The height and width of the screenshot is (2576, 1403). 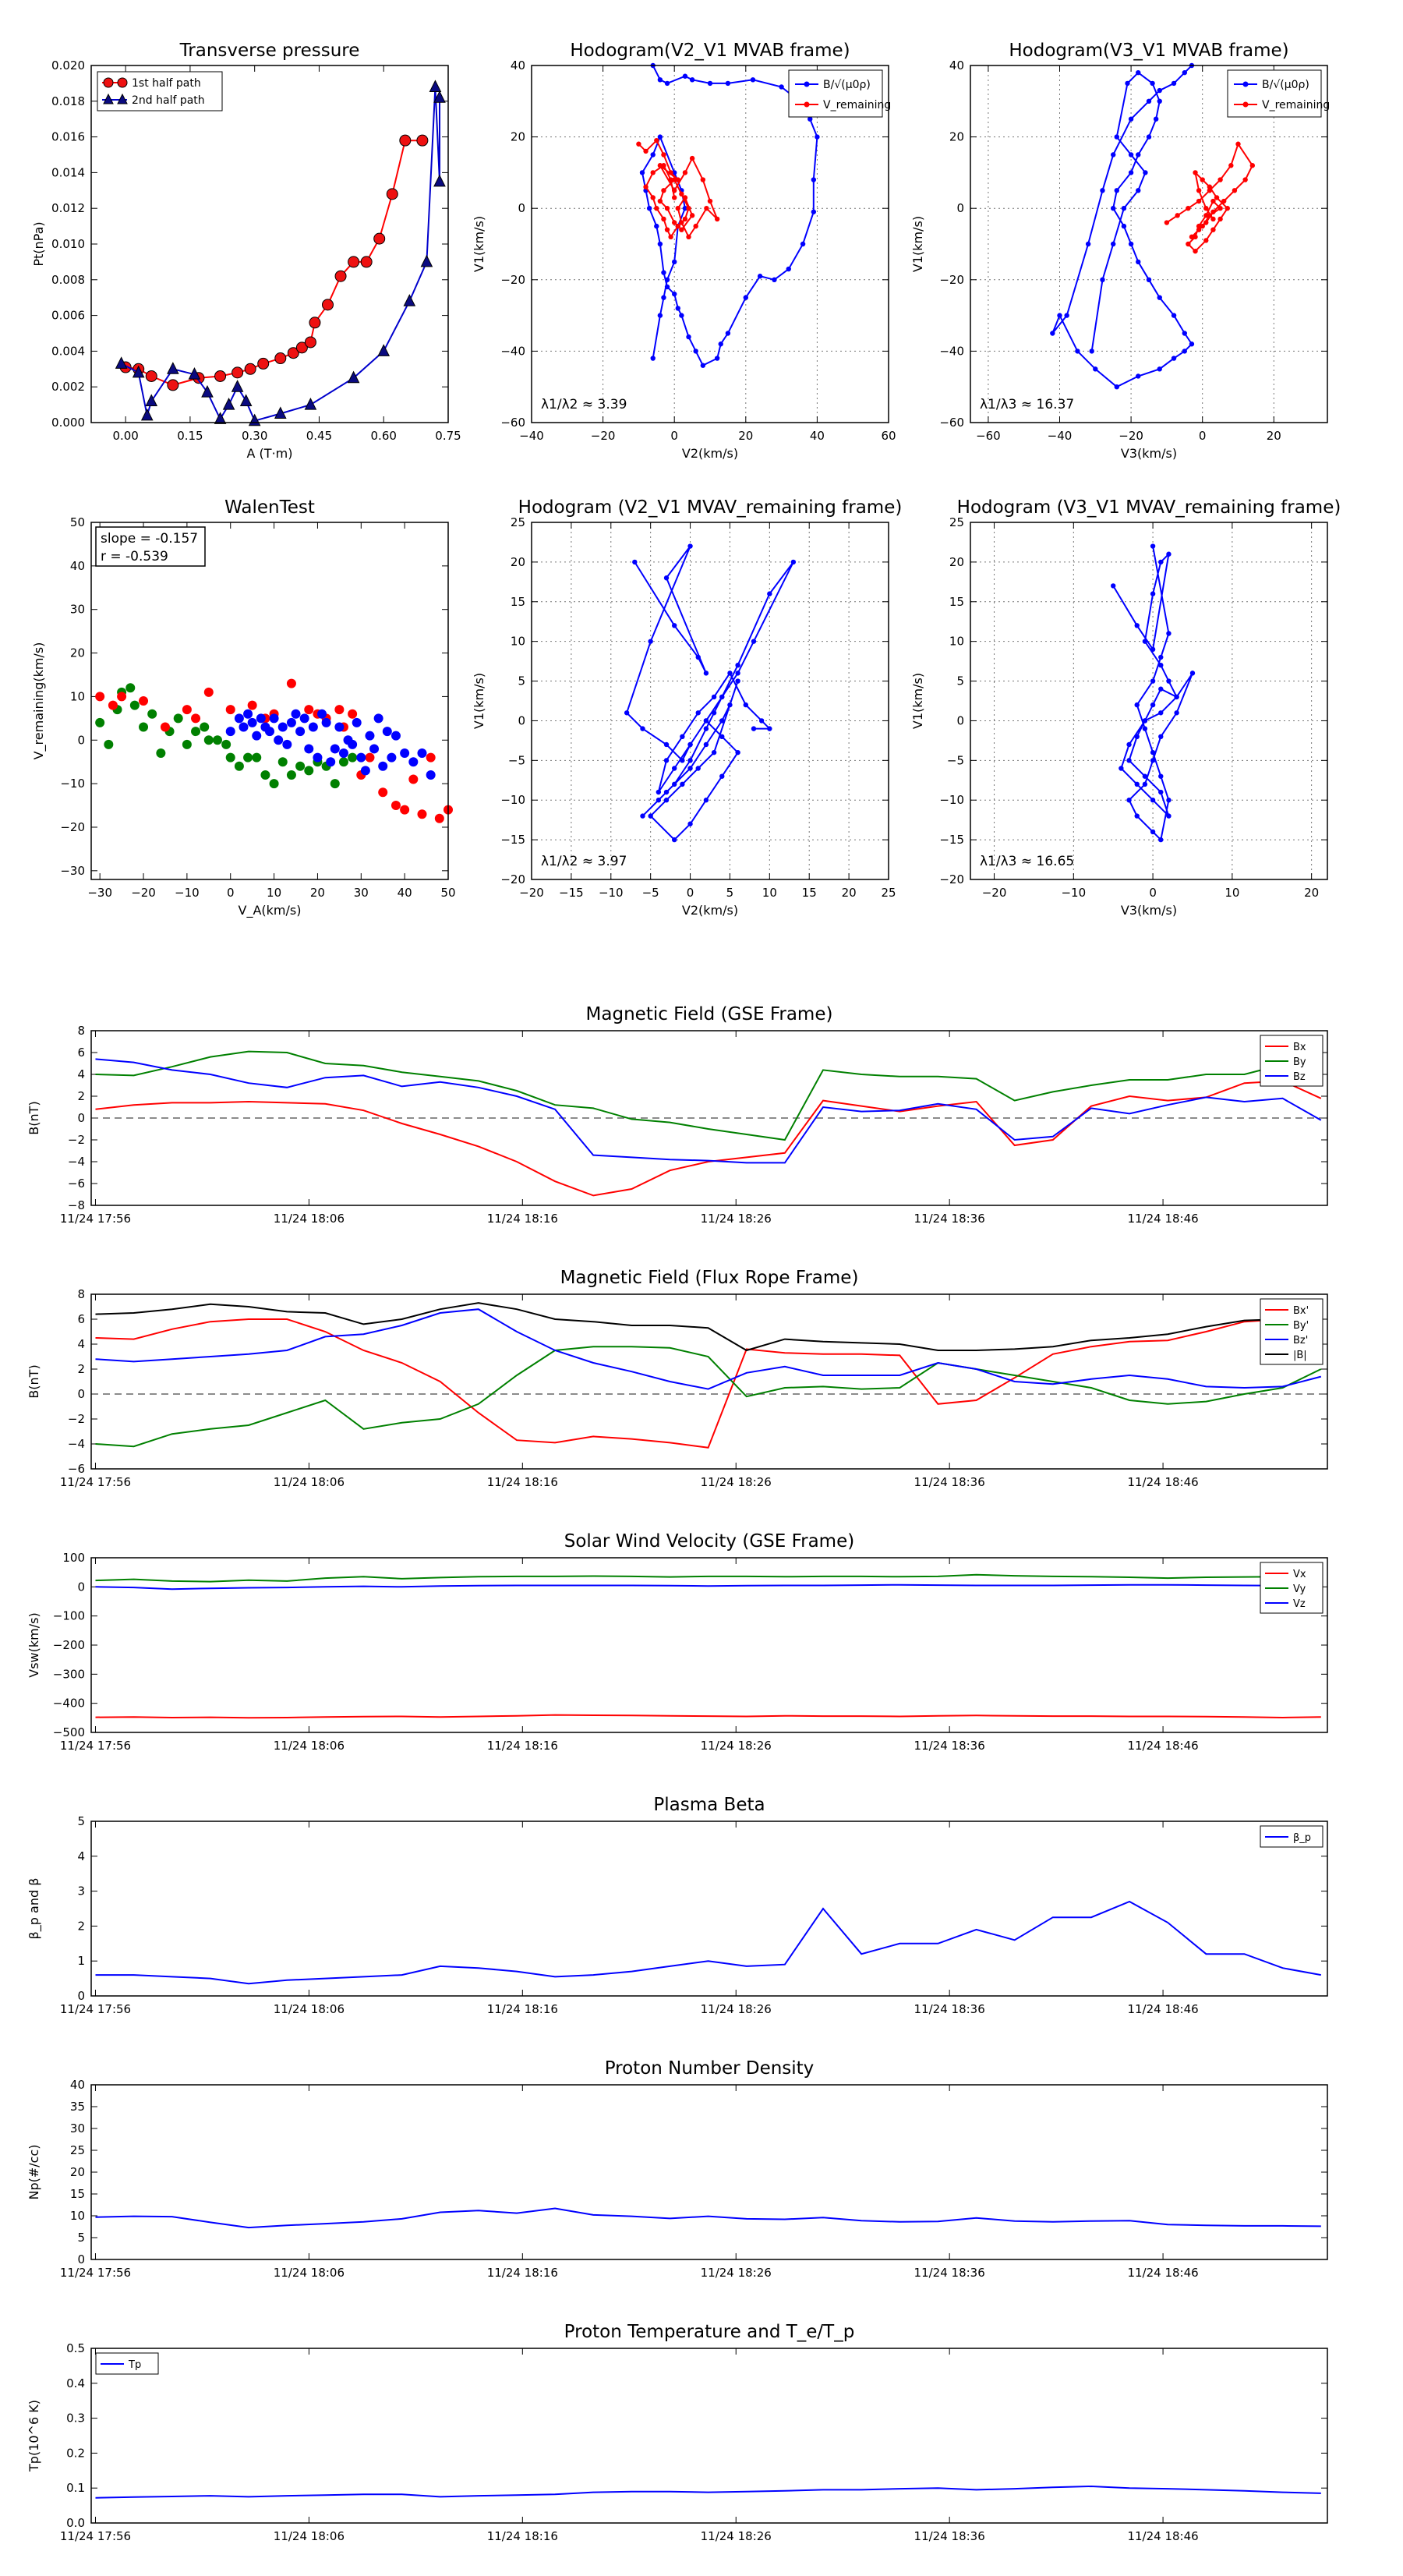 What do you see at coordinates (951, 351) in the screenshot?
I see `y-tick-label: −40` at bounding box center [951, 351].